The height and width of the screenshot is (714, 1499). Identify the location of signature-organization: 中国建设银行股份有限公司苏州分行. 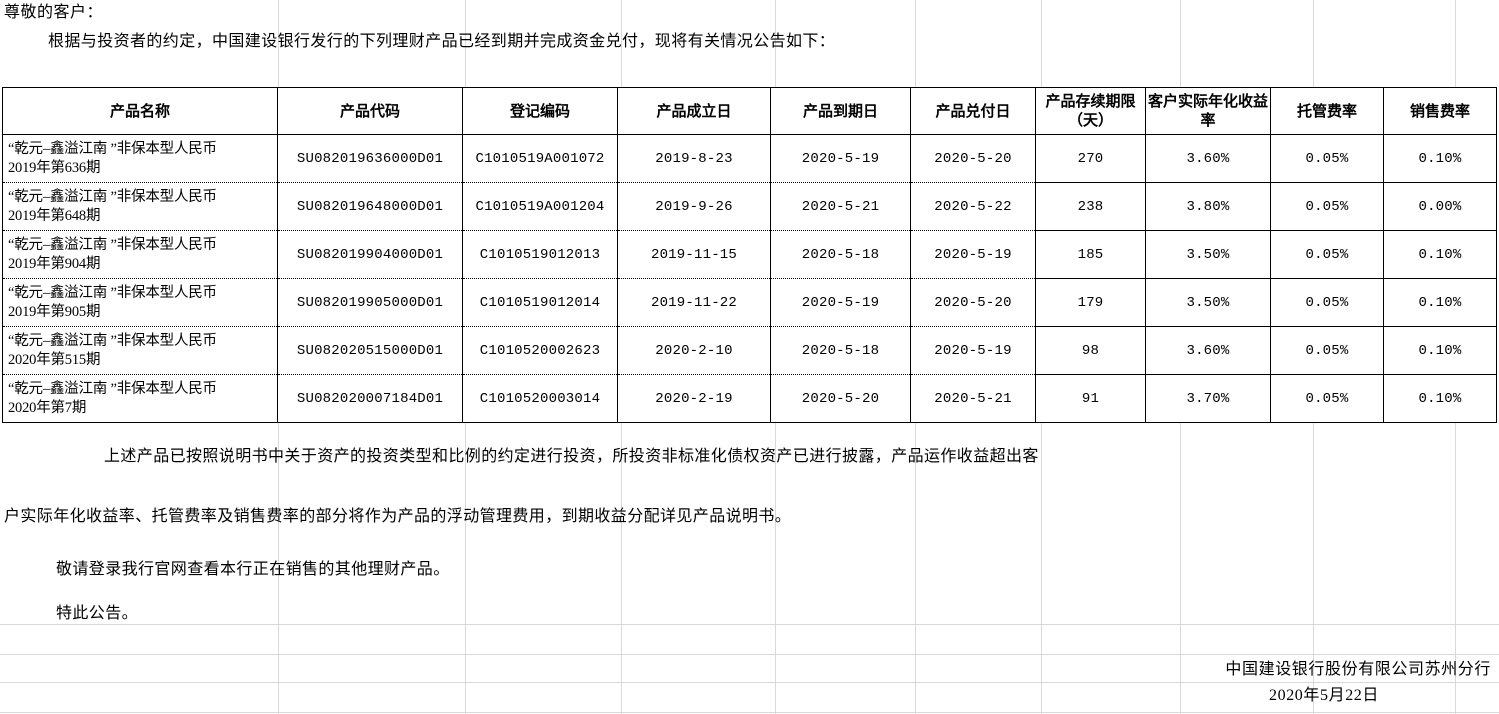
(1358, 669).